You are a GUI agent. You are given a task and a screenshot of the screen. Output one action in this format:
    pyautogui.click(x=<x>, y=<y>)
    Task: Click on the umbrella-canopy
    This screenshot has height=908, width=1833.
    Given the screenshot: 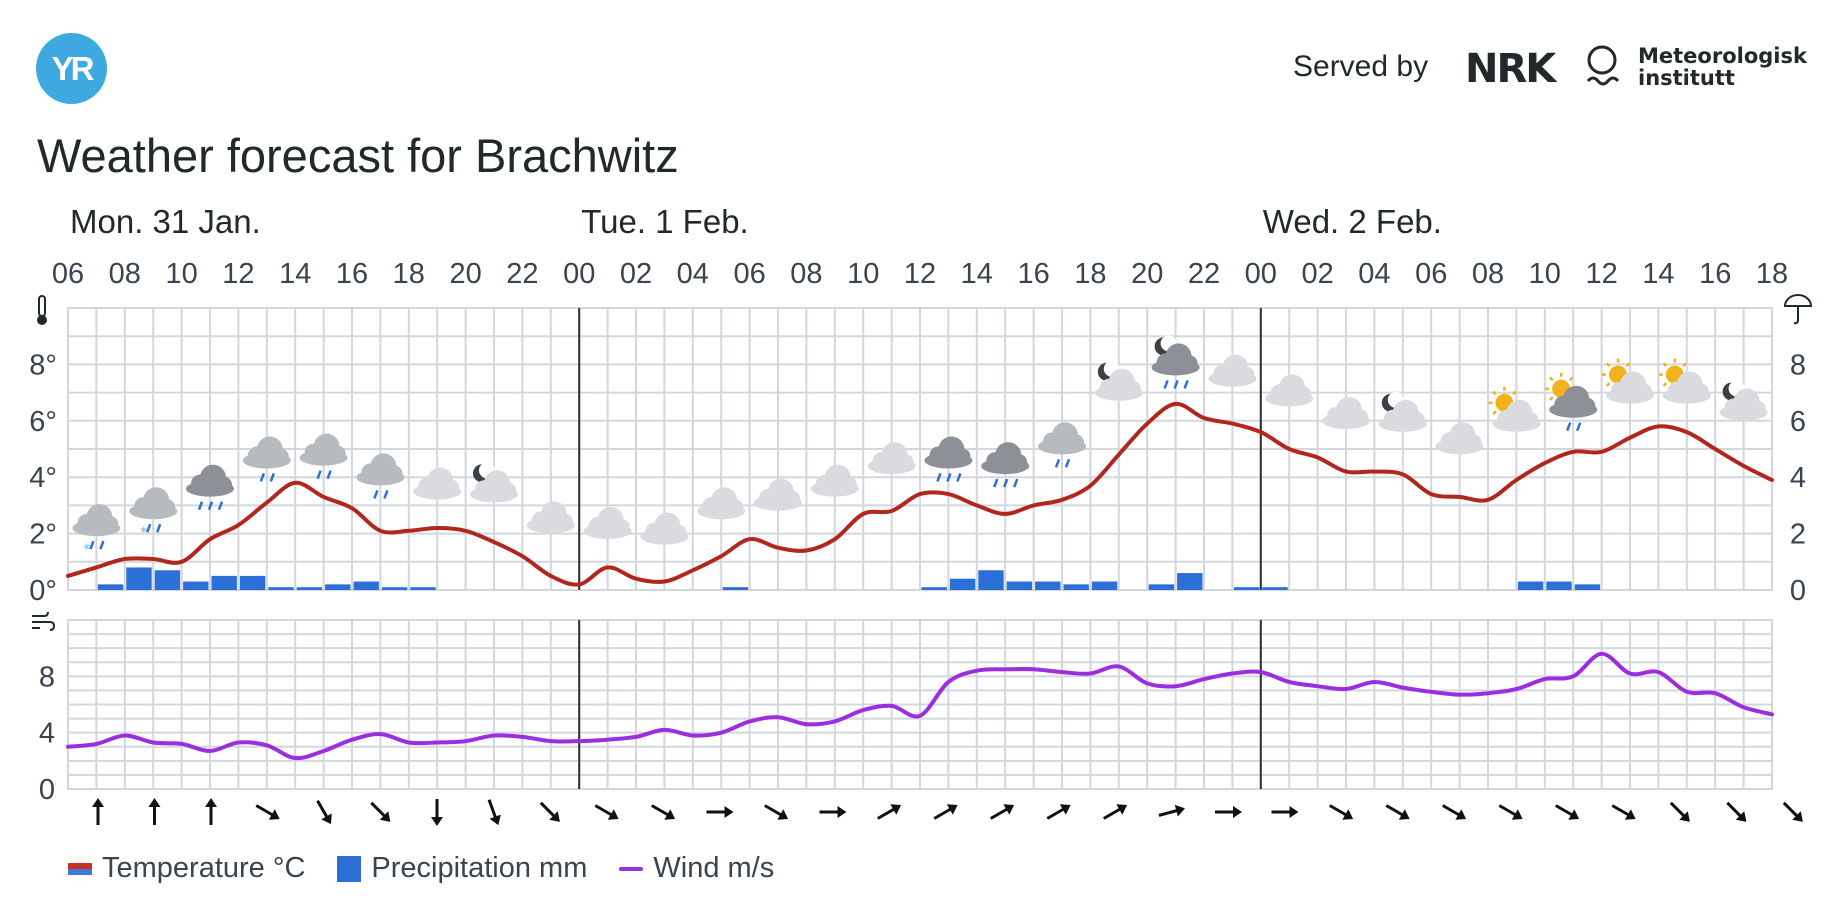 What is the action you would take?
    pyautogui.click(x=1798, y=300)
    